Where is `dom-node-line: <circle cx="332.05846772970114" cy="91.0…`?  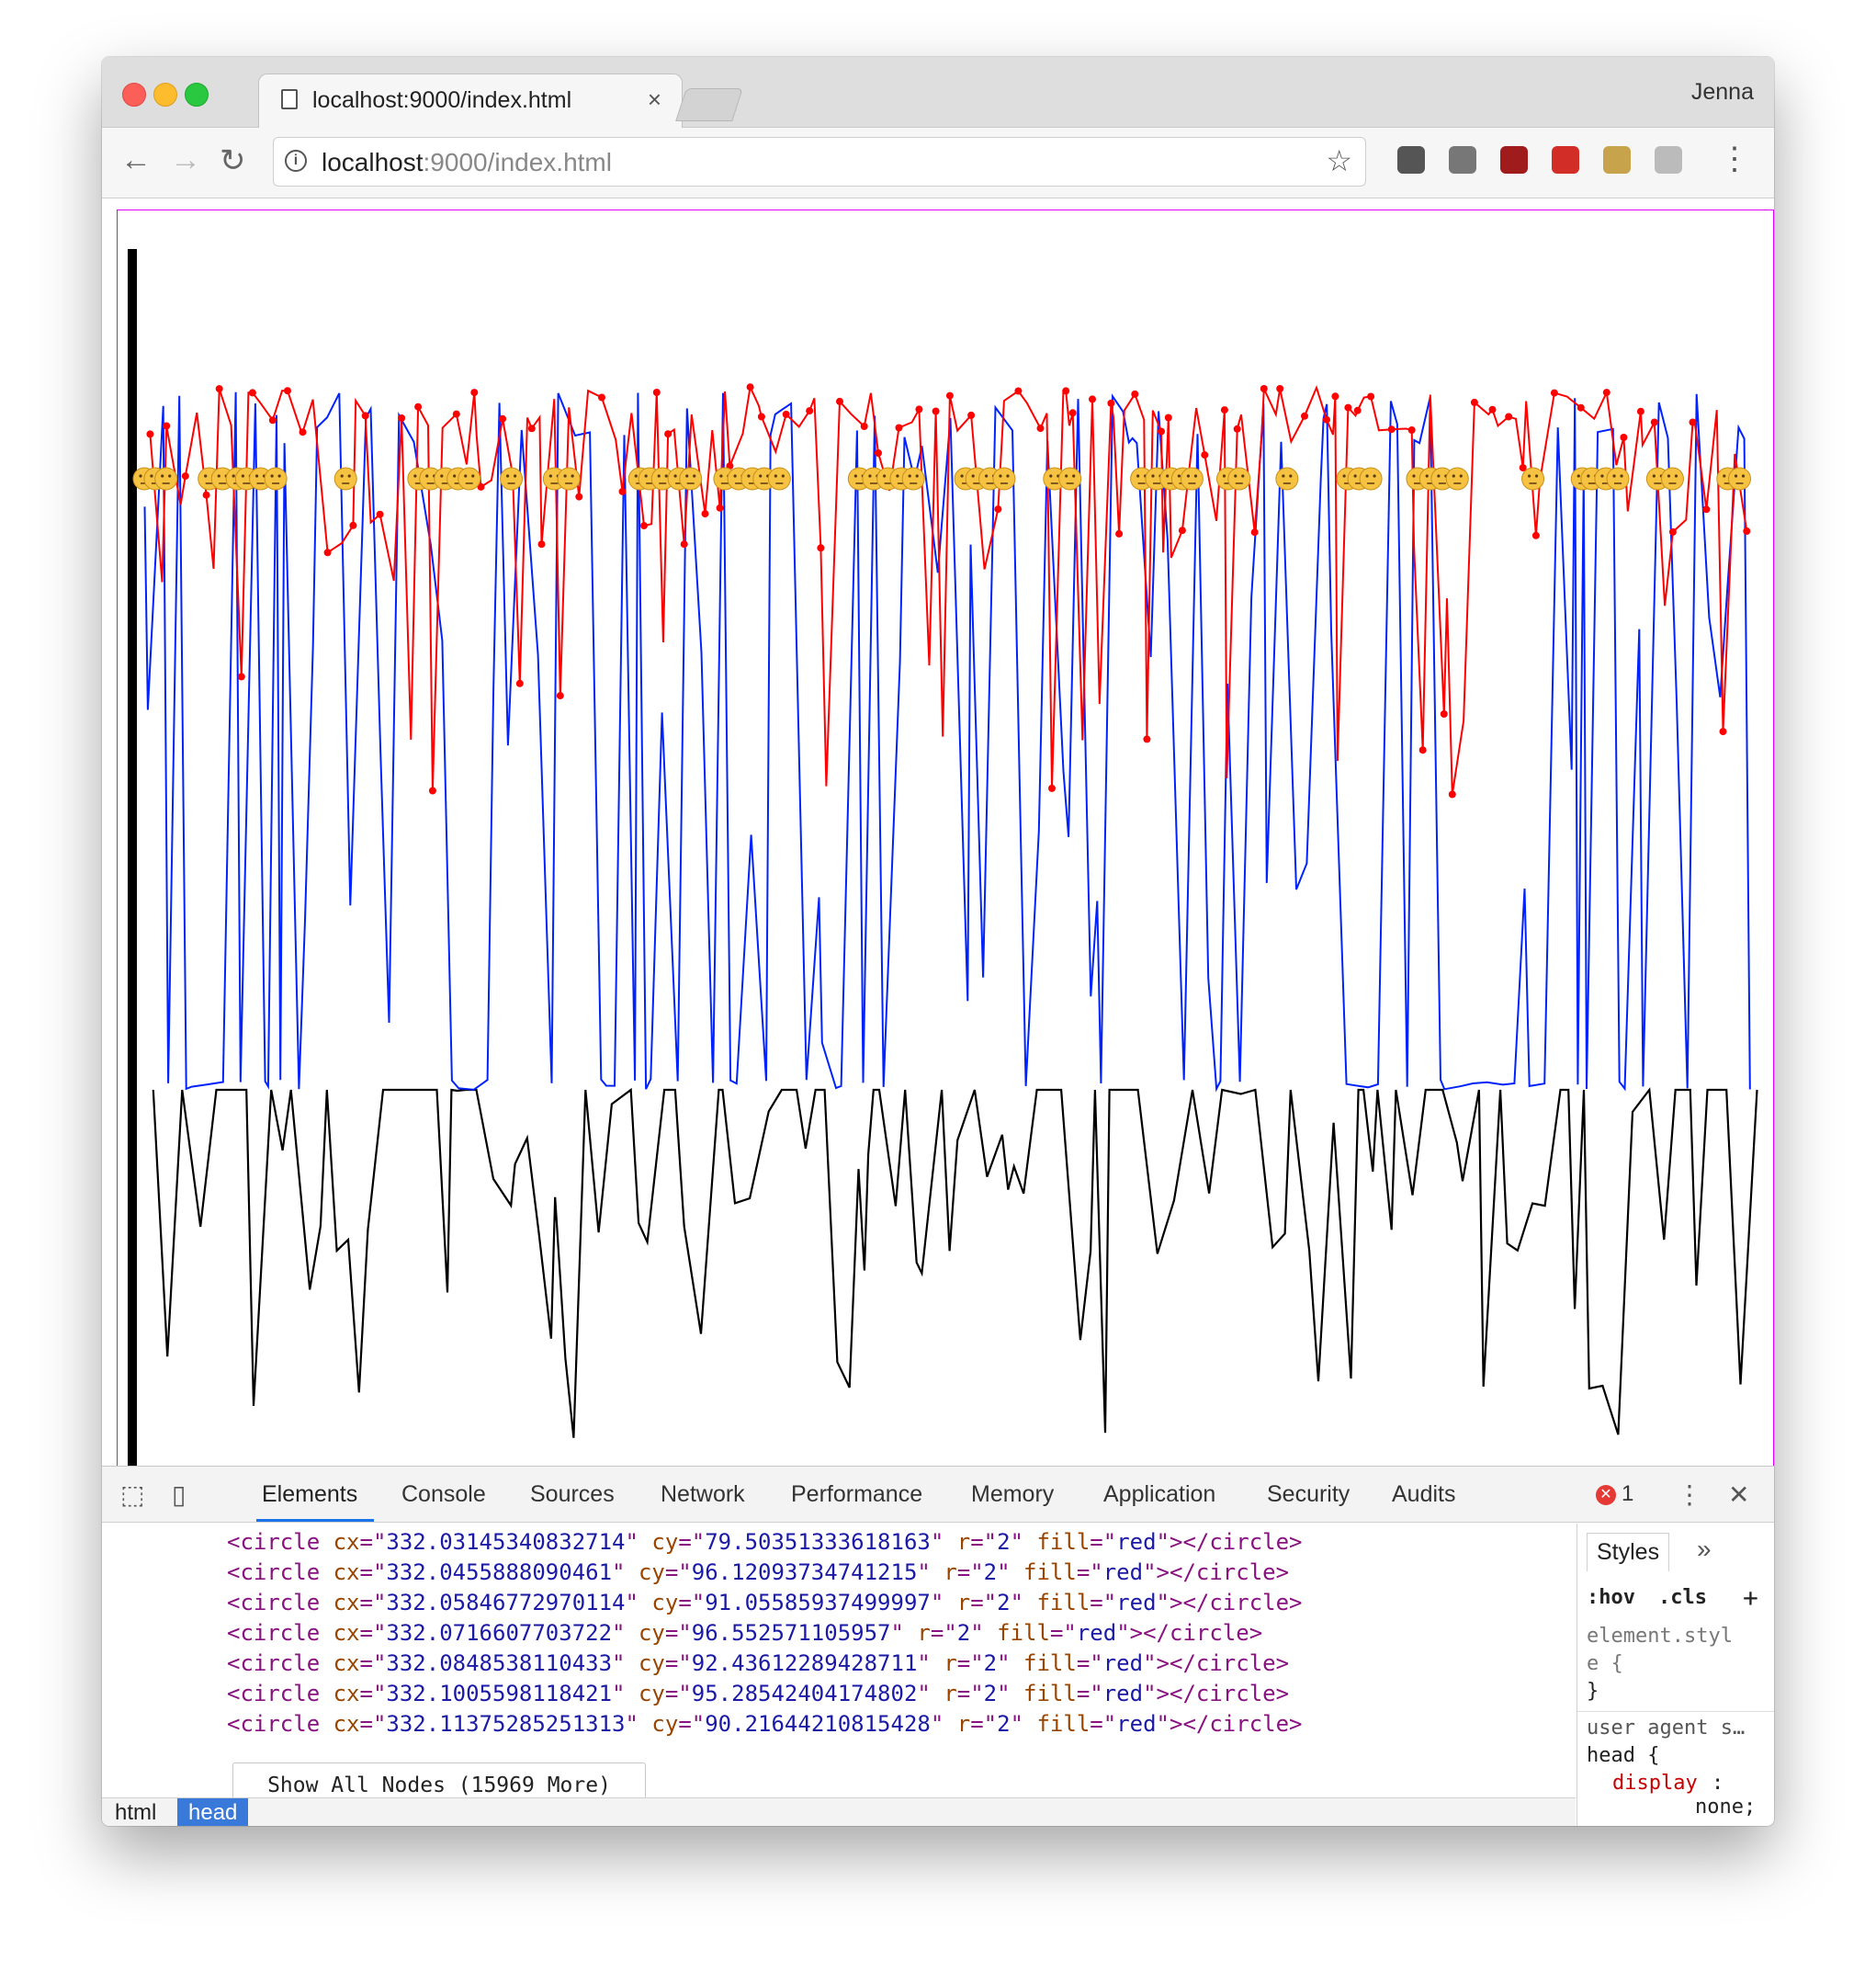
dom-node-line: <circle cx="332.05846772970114" cy="91.0… is located at coordinates (765, 1602).